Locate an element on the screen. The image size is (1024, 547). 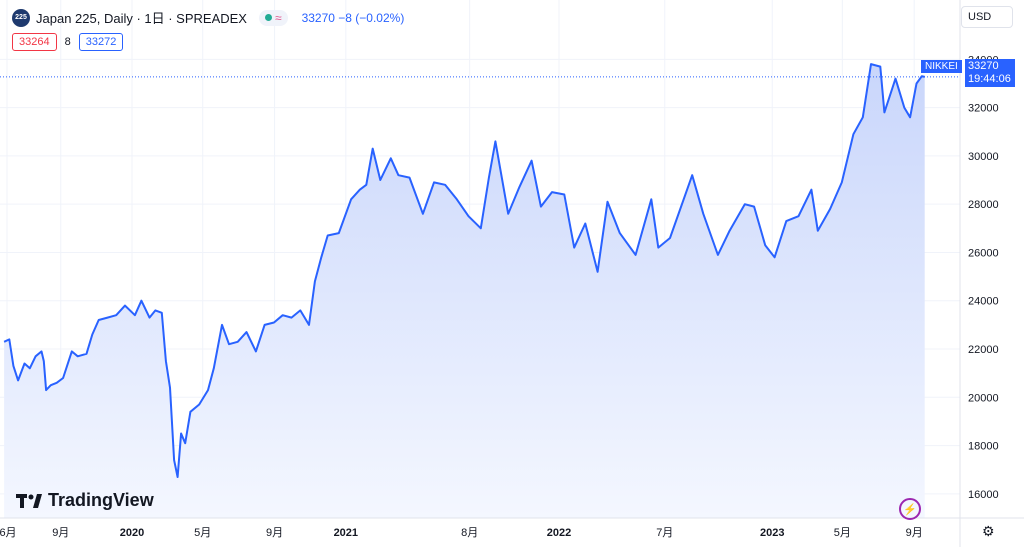
price-tick-label: 32000 is located at coordinates (983, 109).